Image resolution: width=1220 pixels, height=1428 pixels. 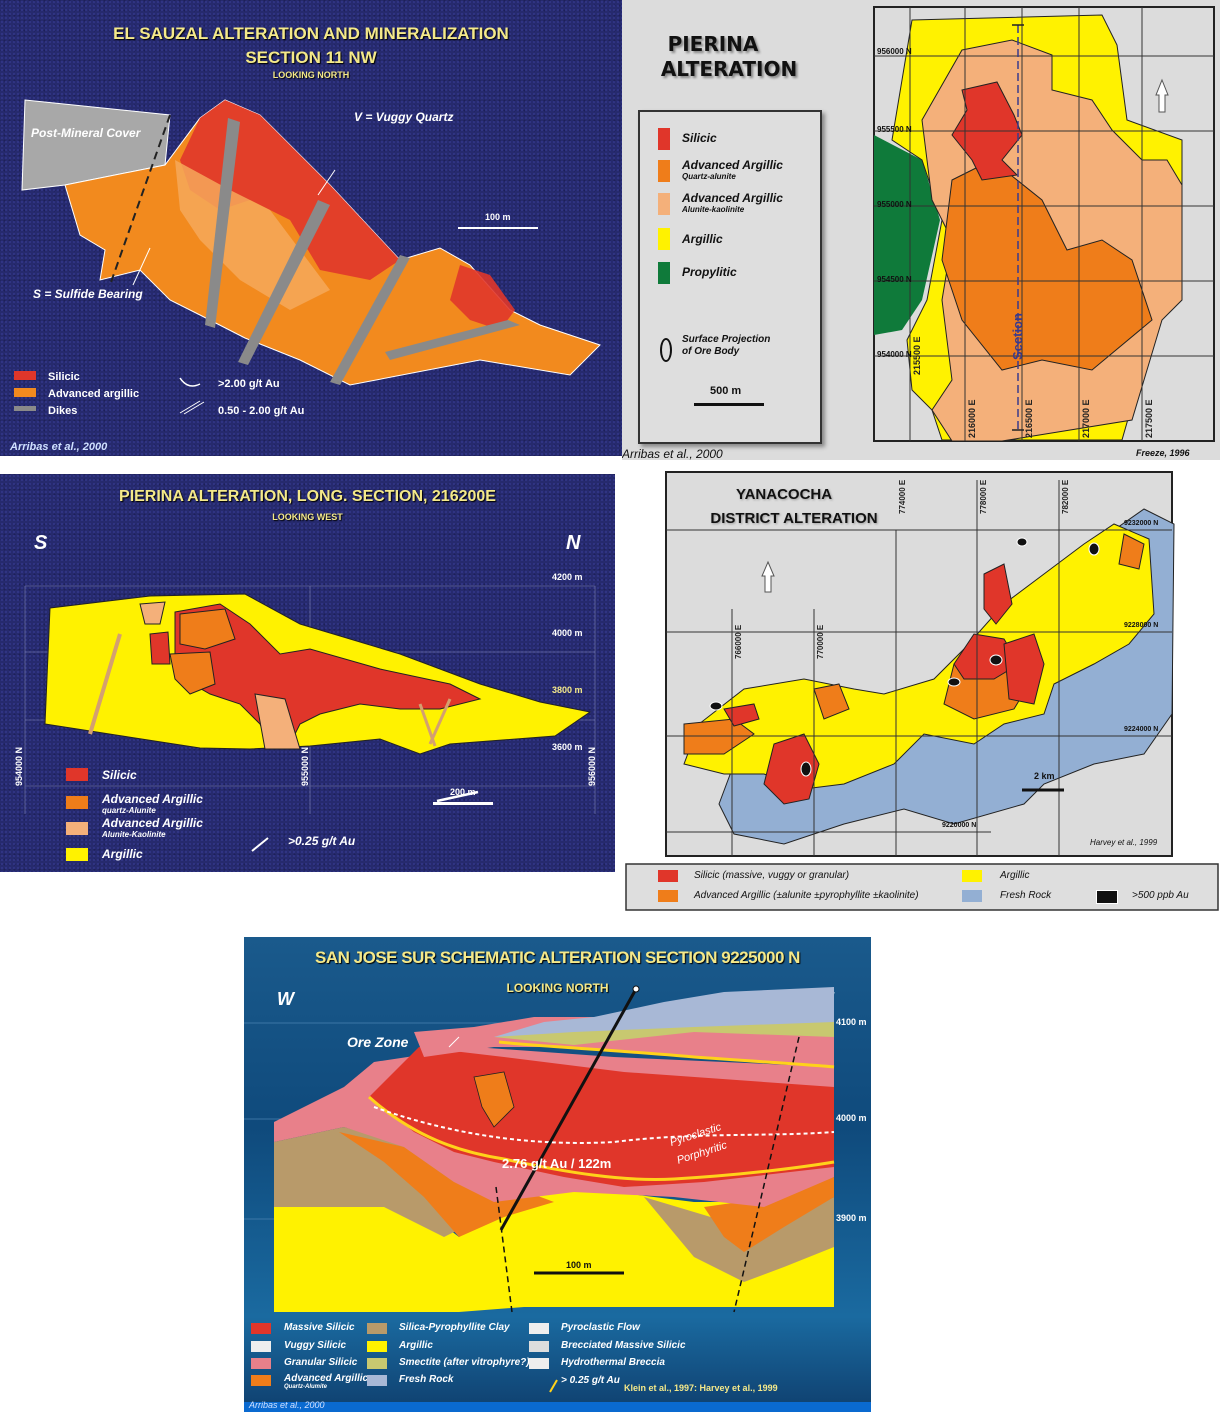 What do you see at coordinates (713, 44) in the screenshot?
I see `pierina-title-1: PIERINA` at bounding box center [713, 44].